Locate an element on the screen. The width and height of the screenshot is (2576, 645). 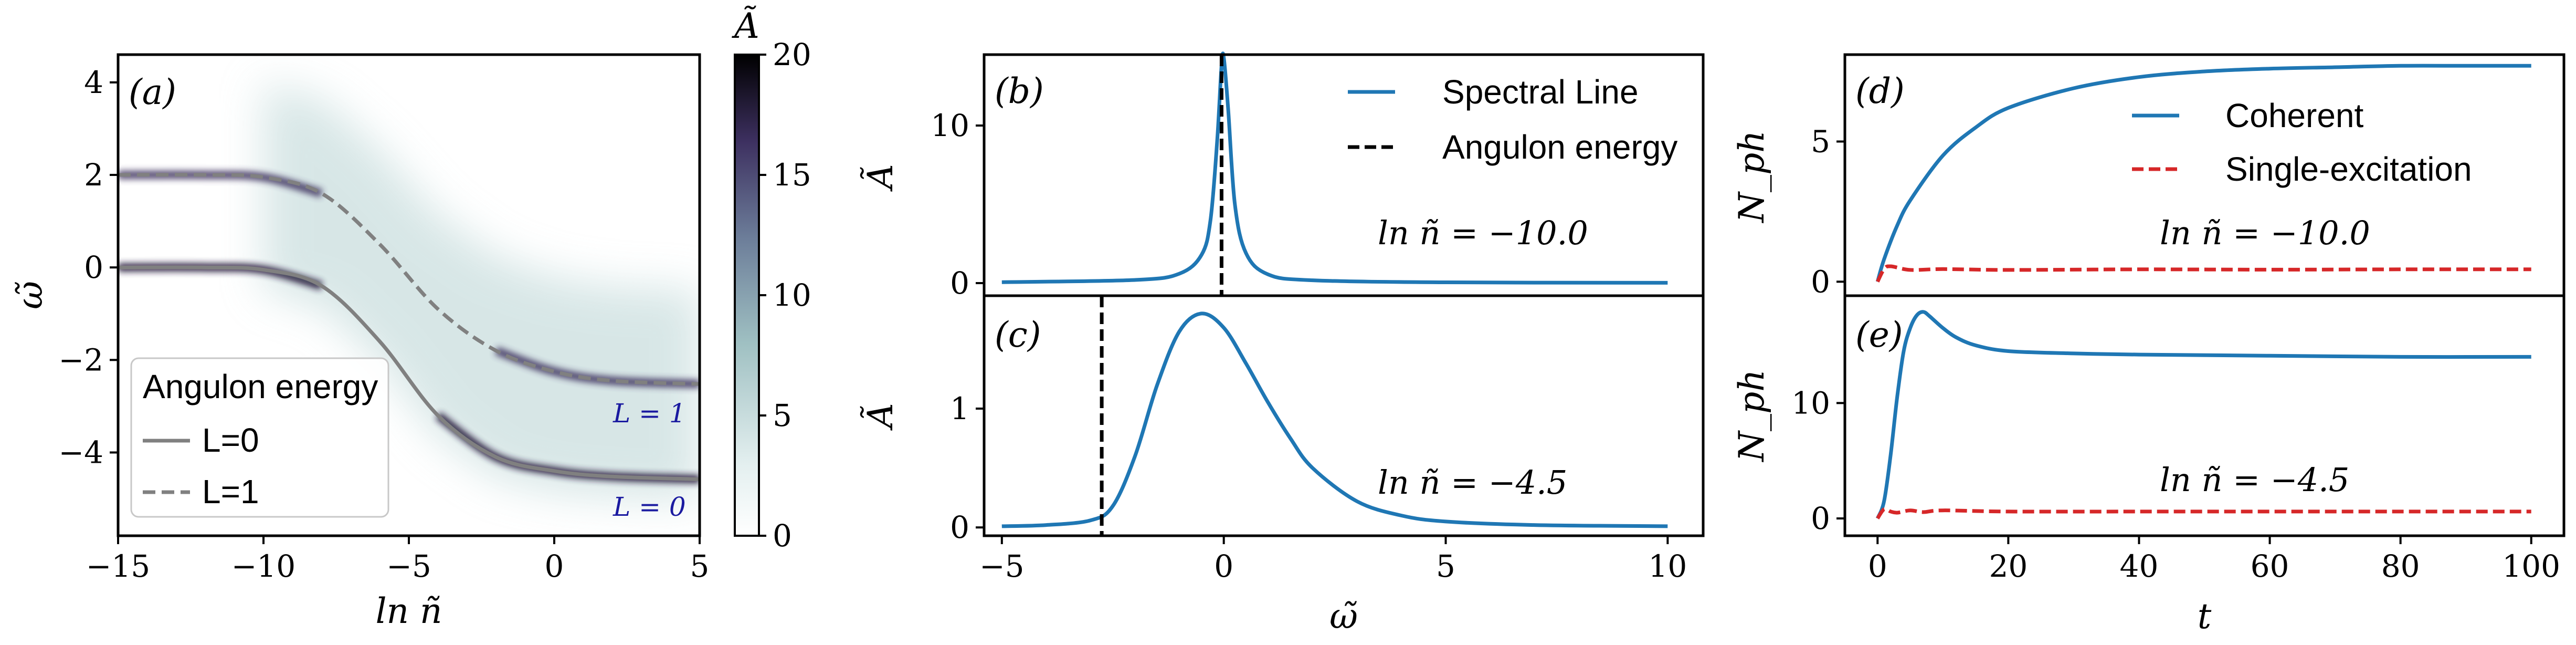
panel-label-e: (e) is located at coordinates (1879, 335).